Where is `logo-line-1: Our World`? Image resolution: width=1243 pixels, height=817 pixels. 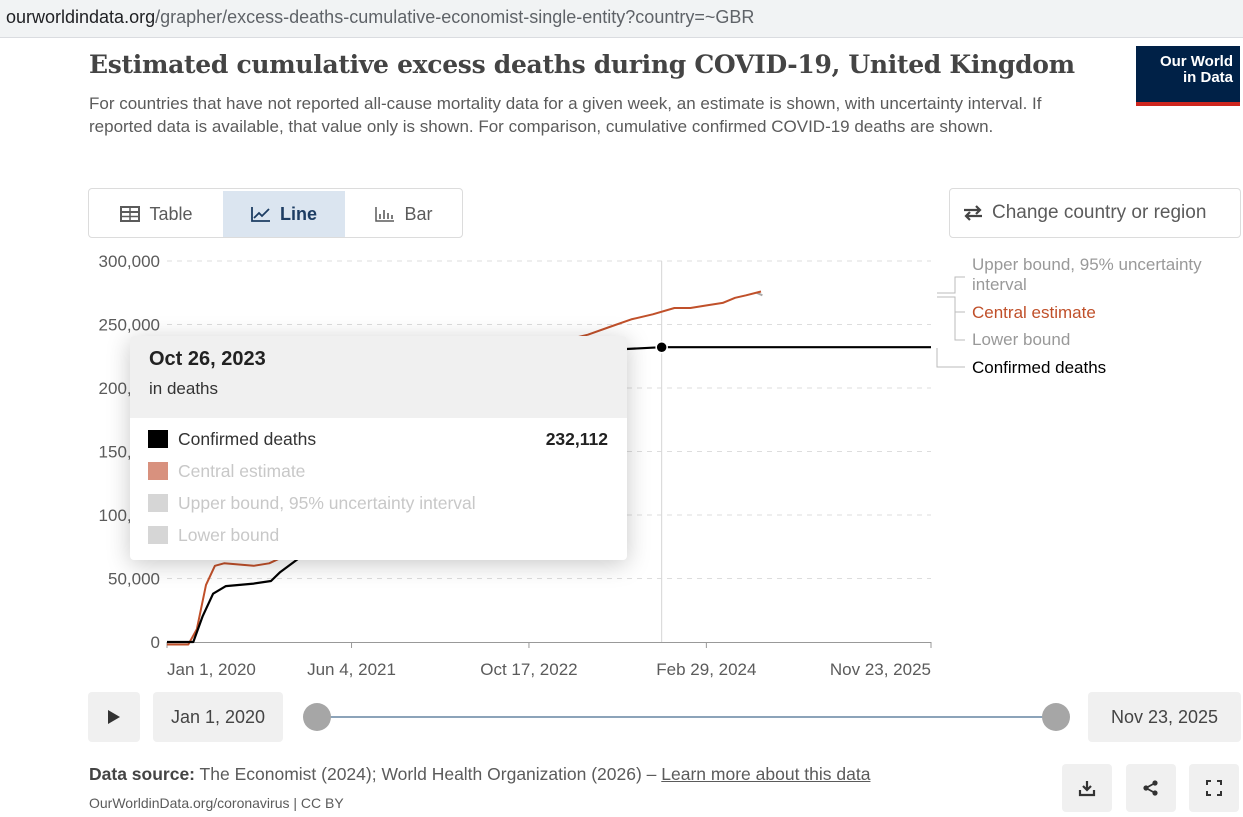 logo-line-1: Our World is located at coordinates (1196, 61).